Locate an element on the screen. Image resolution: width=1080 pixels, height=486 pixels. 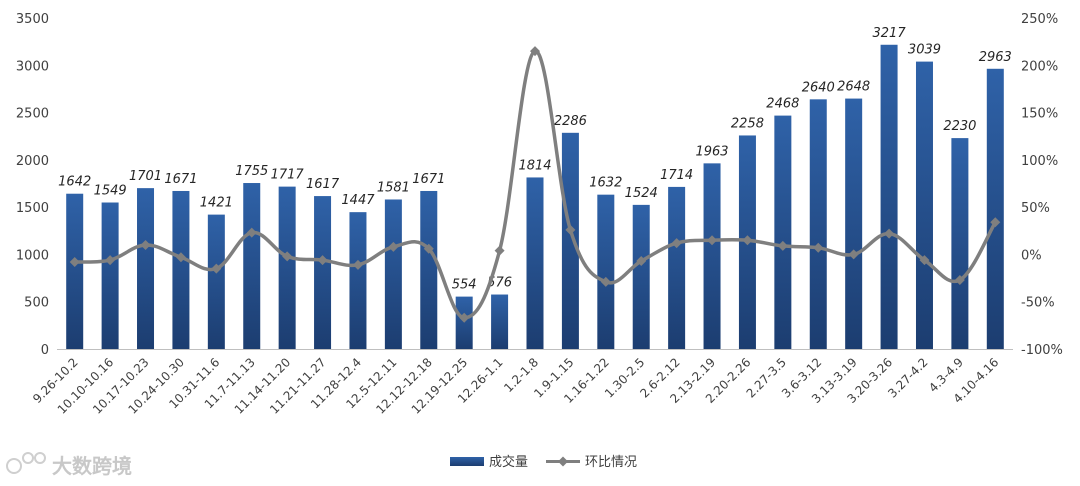
bar-data-label: 2963 is located at coordinates (995, 57).